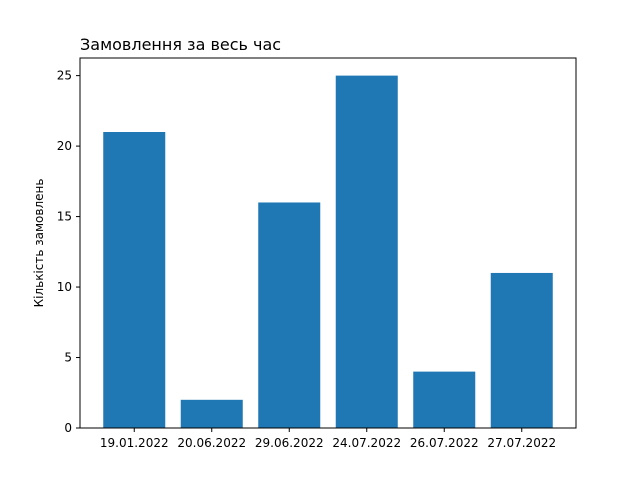 The width and height of the screenshot is (640, 480). Describe the element at coordinates (134, 443) in the screenshot. I see `x-tick-label: 19.01.2022` at that location.